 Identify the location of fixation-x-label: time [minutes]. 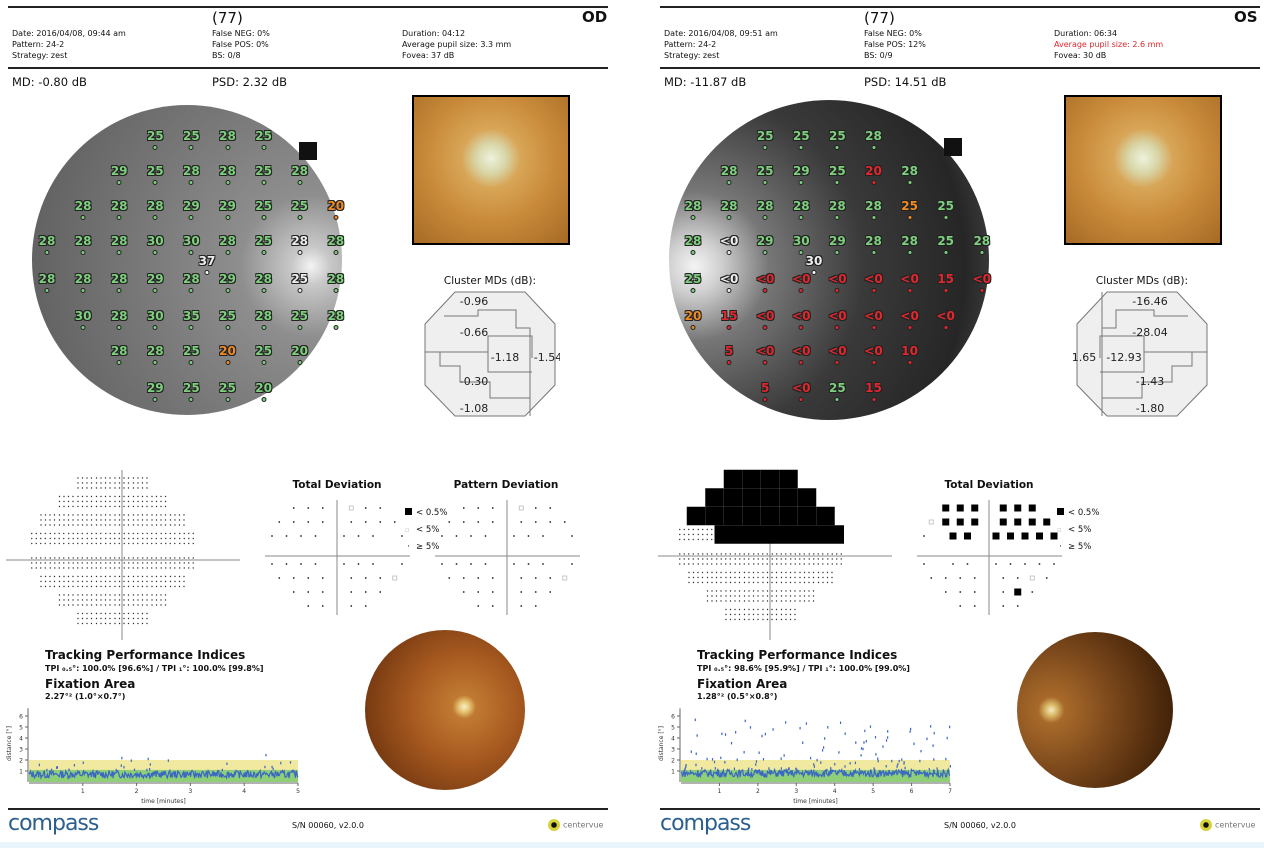
(163, 801).